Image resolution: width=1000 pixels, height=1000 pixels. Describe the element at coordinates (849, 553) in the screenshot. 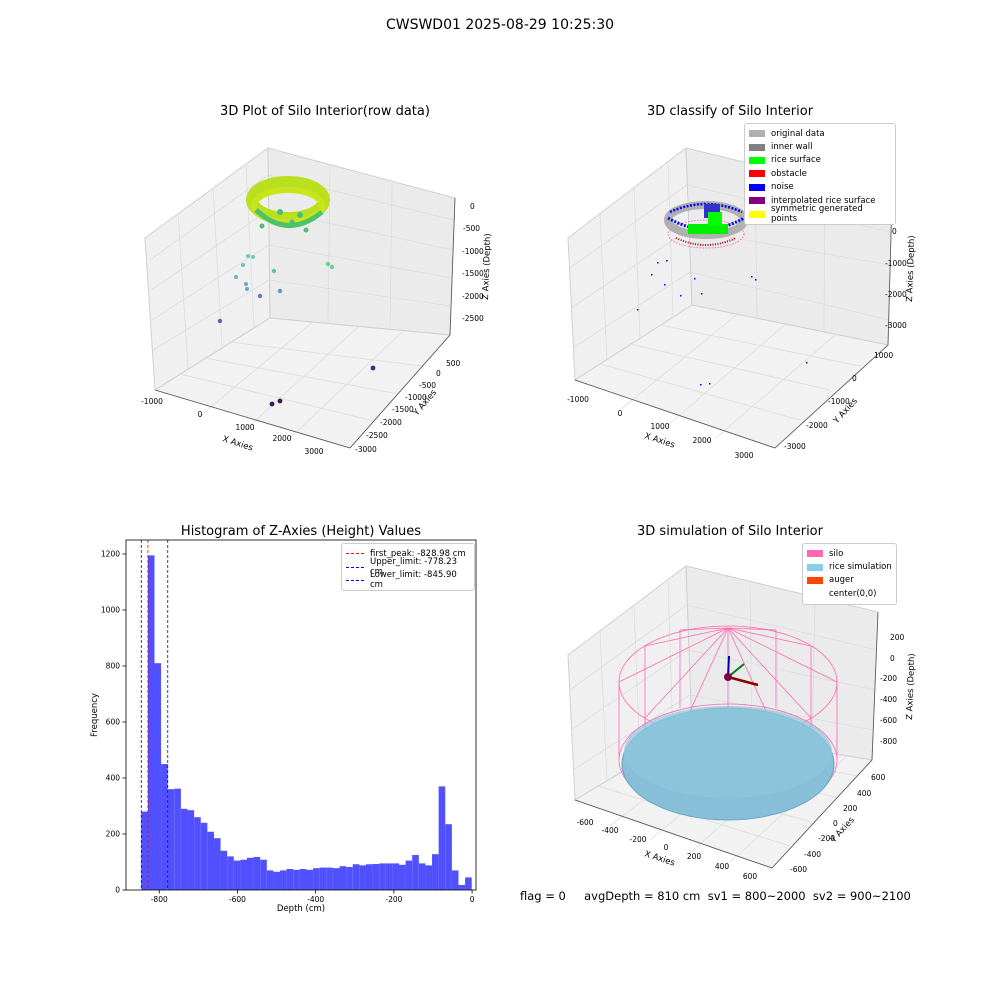

I see `legend-item: silo` at that location.